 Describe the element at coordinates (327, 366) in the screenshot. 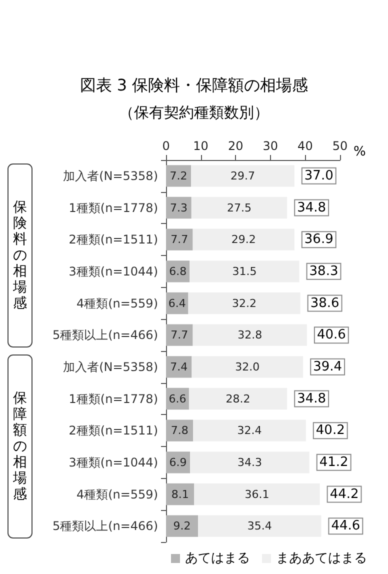

I see `total-label: 39.4` at that location.